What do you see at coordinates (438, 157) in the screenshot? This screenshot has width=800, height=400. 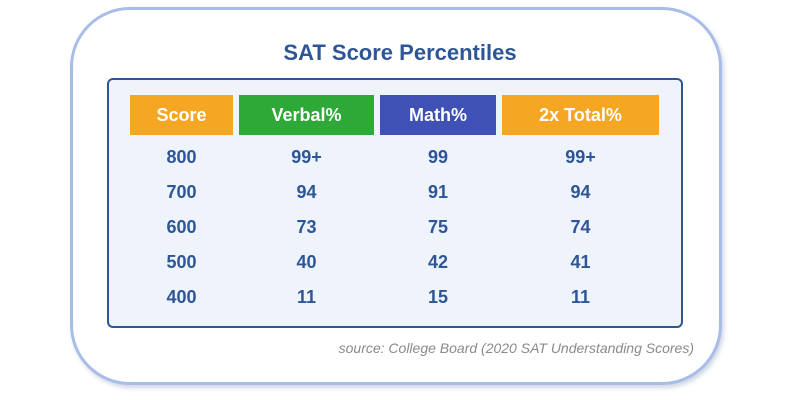 I see `math-cell: 99` at bounding box center [438, 157].